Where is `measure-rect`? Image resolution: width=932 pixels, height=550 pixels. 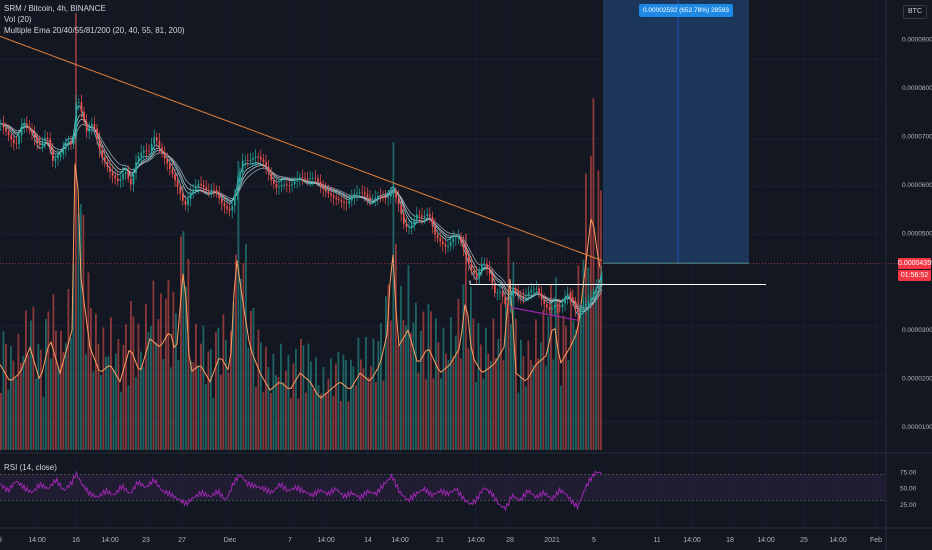
measure-rect is located at coordinates (676, 132).